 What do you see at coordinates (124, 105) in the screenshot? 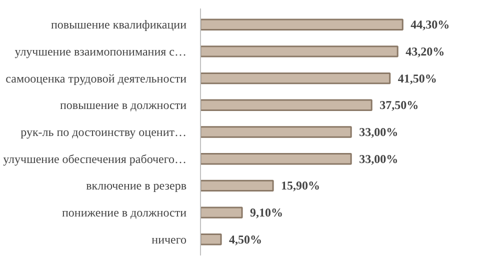
I see `y-tick-label: повышение в должности` at bounding box center [124, 105].